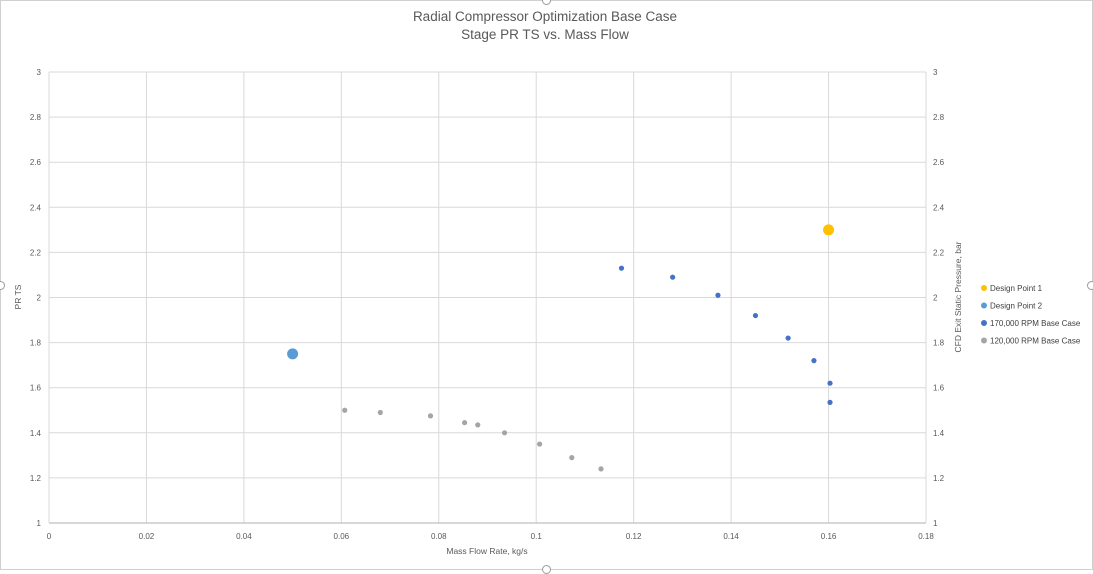 The width and height of the screenshot is (1093, 574). What do you see at coordinates (935, 72) in the screenshot?
I see `y2-tick-label: 3` at bounding box center [935, 72].